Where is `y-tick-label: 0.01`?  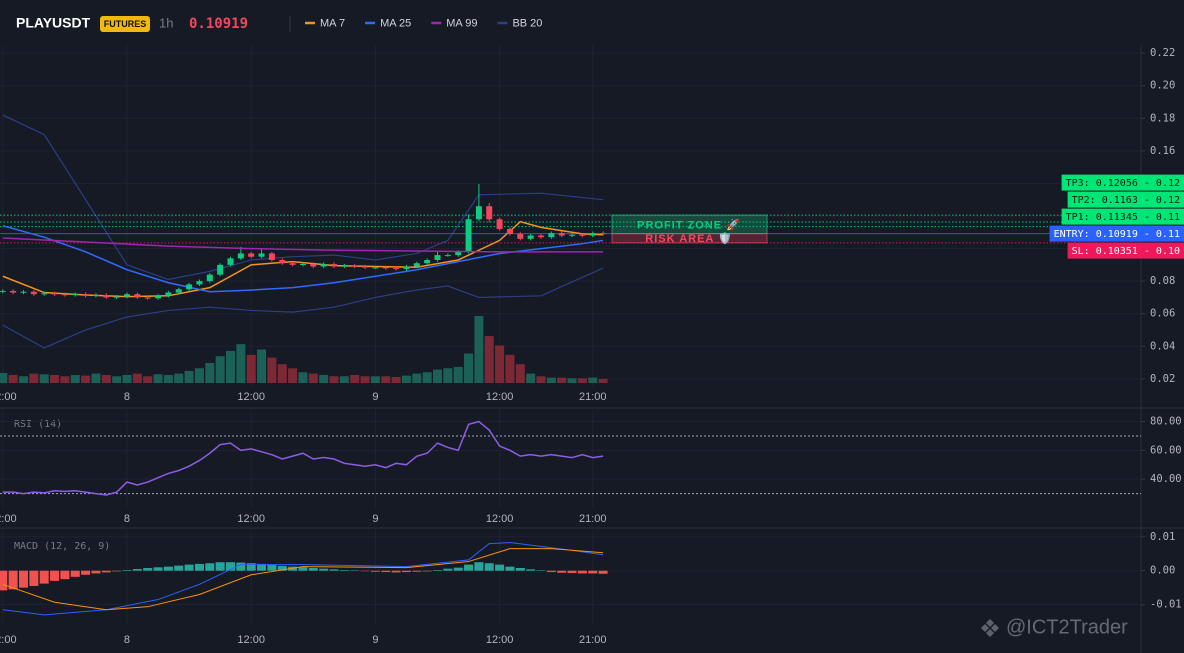
y-tick-label: 0.01 is located at coordinates (1162, 537).